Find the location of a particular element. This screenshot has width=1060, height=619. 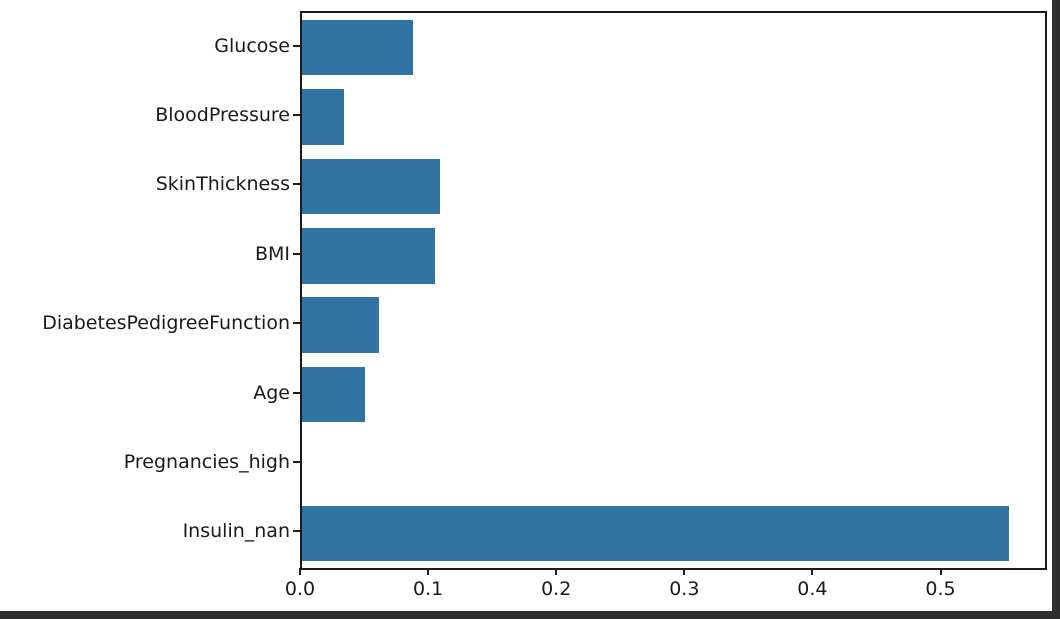

y-tick-label: BMI is located at coordinates (272, 253).